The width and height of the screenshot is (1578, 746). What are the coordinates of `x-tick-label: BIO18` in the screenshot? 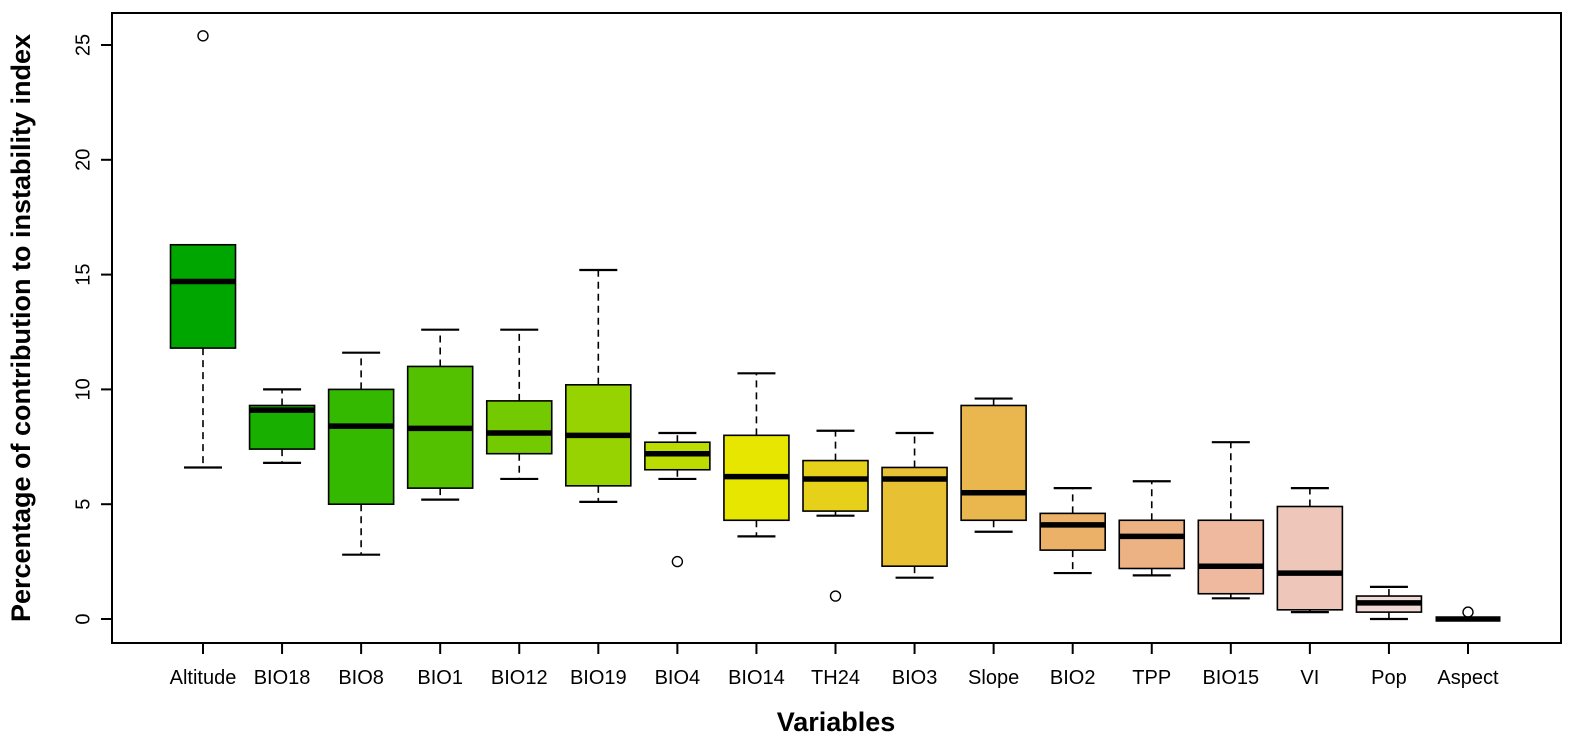 It's located at (282, 678).